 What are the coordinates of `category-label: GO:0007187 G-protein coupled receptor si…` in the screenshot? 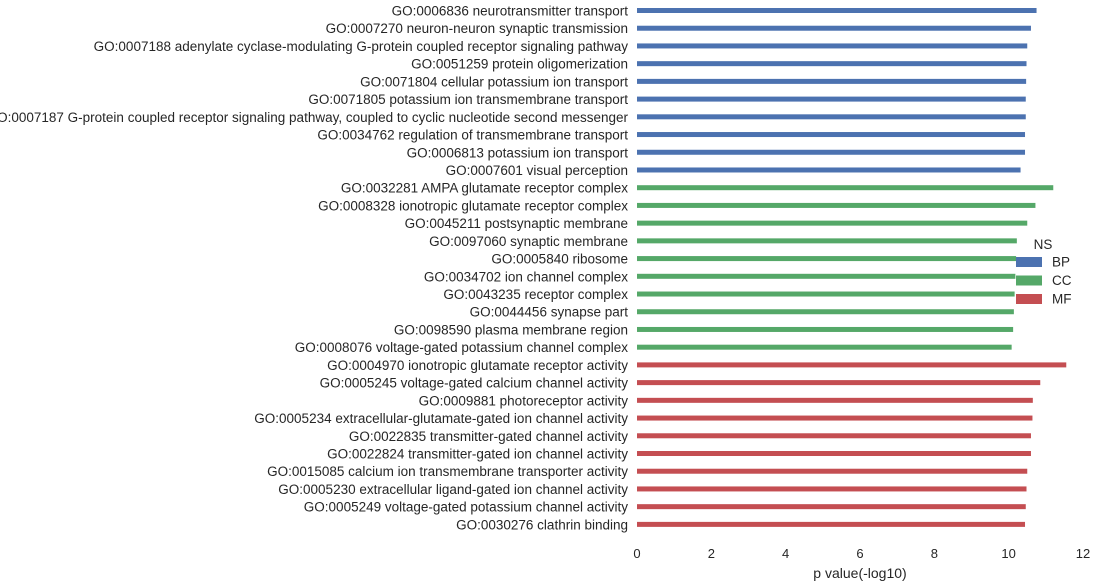 It's located at (314, 117).